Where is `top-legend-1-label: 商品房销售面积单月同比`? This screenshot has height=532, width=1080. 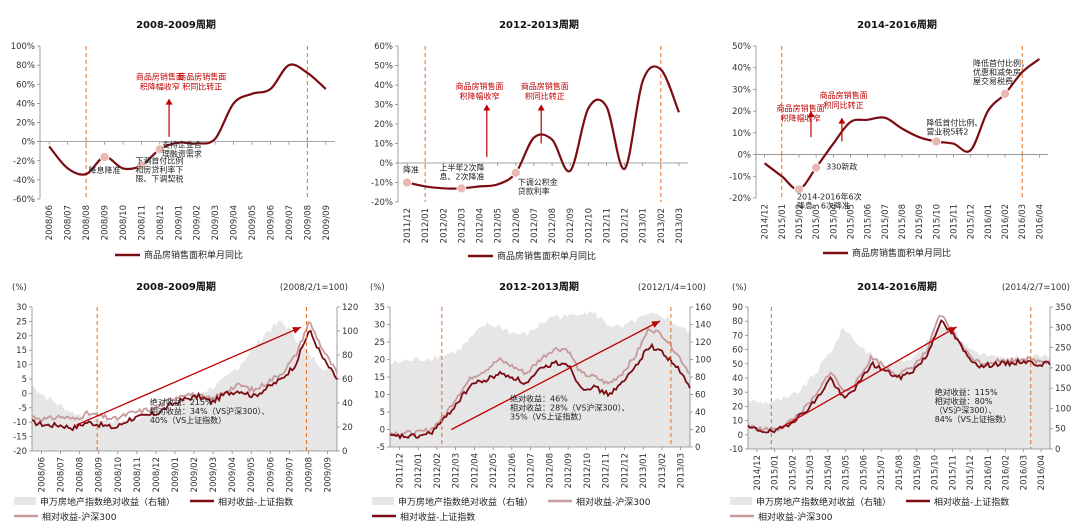 top-legend-1-label: 商品房销售面积单月同比 is located at coordinates (193, 255).